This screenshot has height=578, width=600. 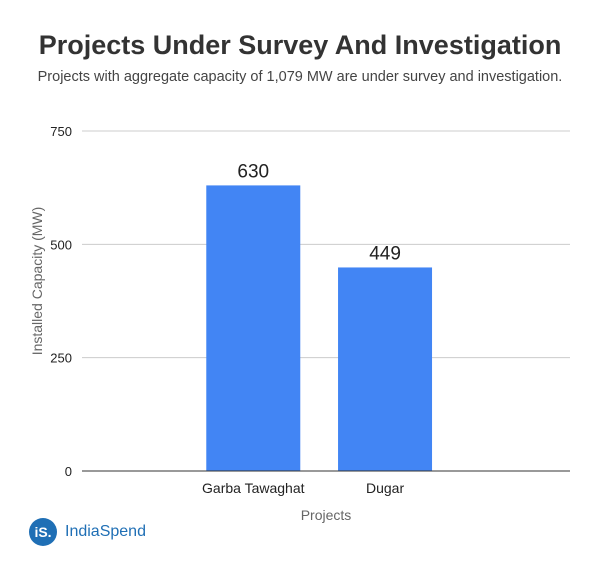 What do you see at coordinates (326, 515) in the screenshot?
I see `x-axis-title: Projects` at bounding box center [326, 515].